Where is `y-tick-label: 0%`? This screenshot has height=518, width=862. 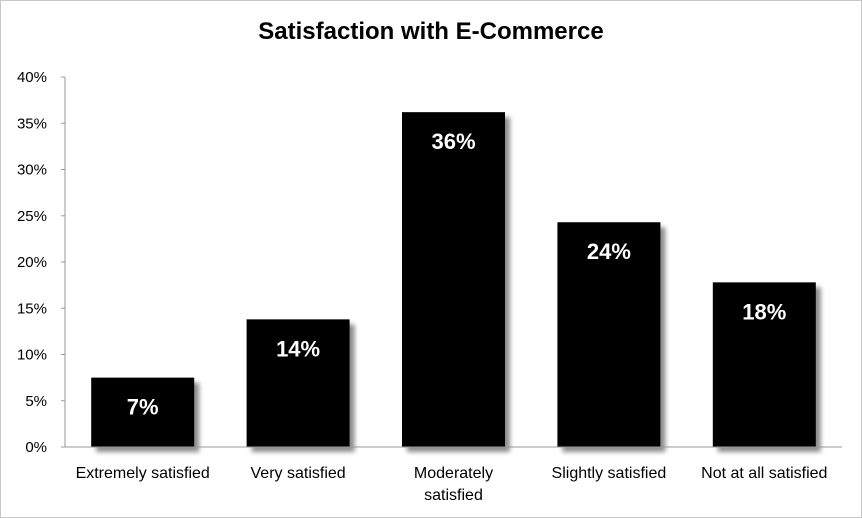 y-tick-label: 0% is located at coordinates (36, 447).